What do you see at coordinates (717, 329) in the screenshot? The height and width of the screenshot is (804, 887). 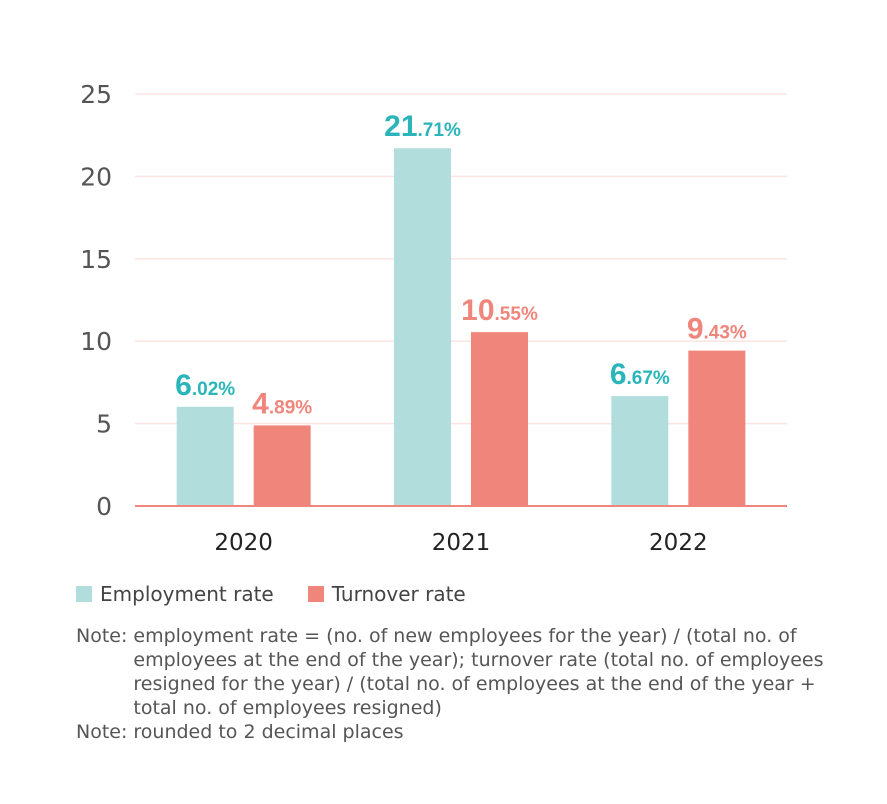 I see `data-label: 9.43%` at bounding box center [717, 329].